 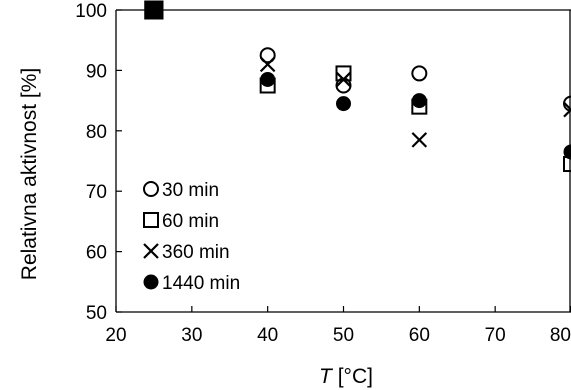 I want to click on y-tick-label: 90, so click(x=96, y=71).